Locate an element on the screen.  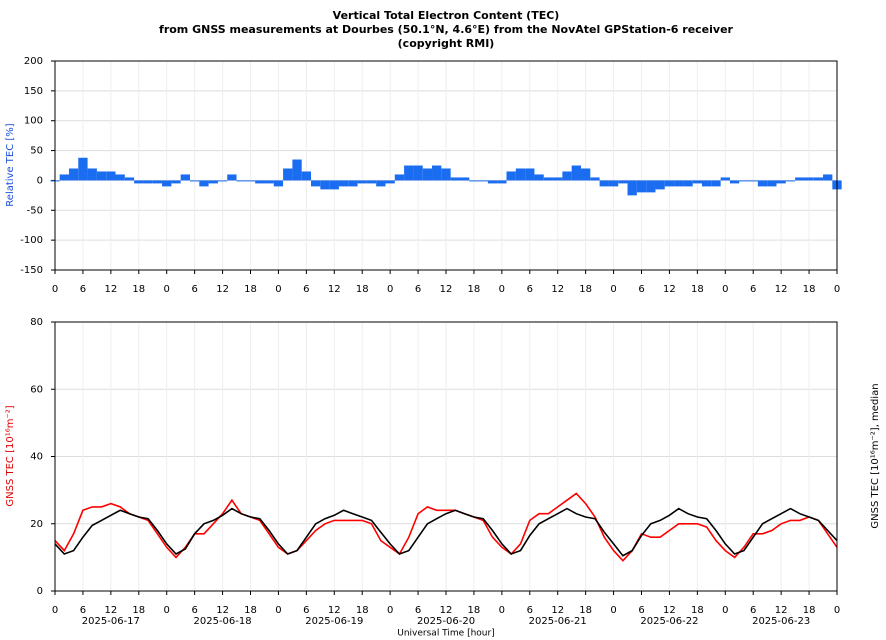
y-axis-label: GNSS TEC [10¹⁶m⁻²] is located at coordinates (10, 455).